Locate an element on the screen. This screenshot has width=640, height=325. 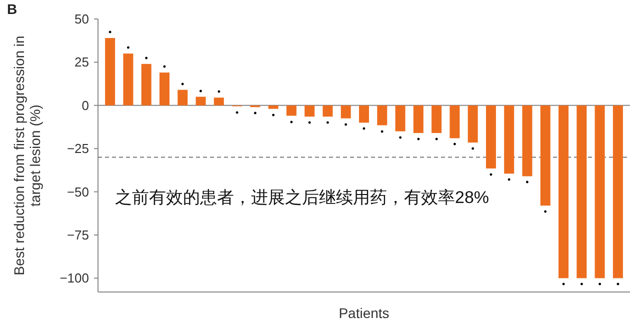
y-tick-label: 50 is located at coordinates (81, 19).